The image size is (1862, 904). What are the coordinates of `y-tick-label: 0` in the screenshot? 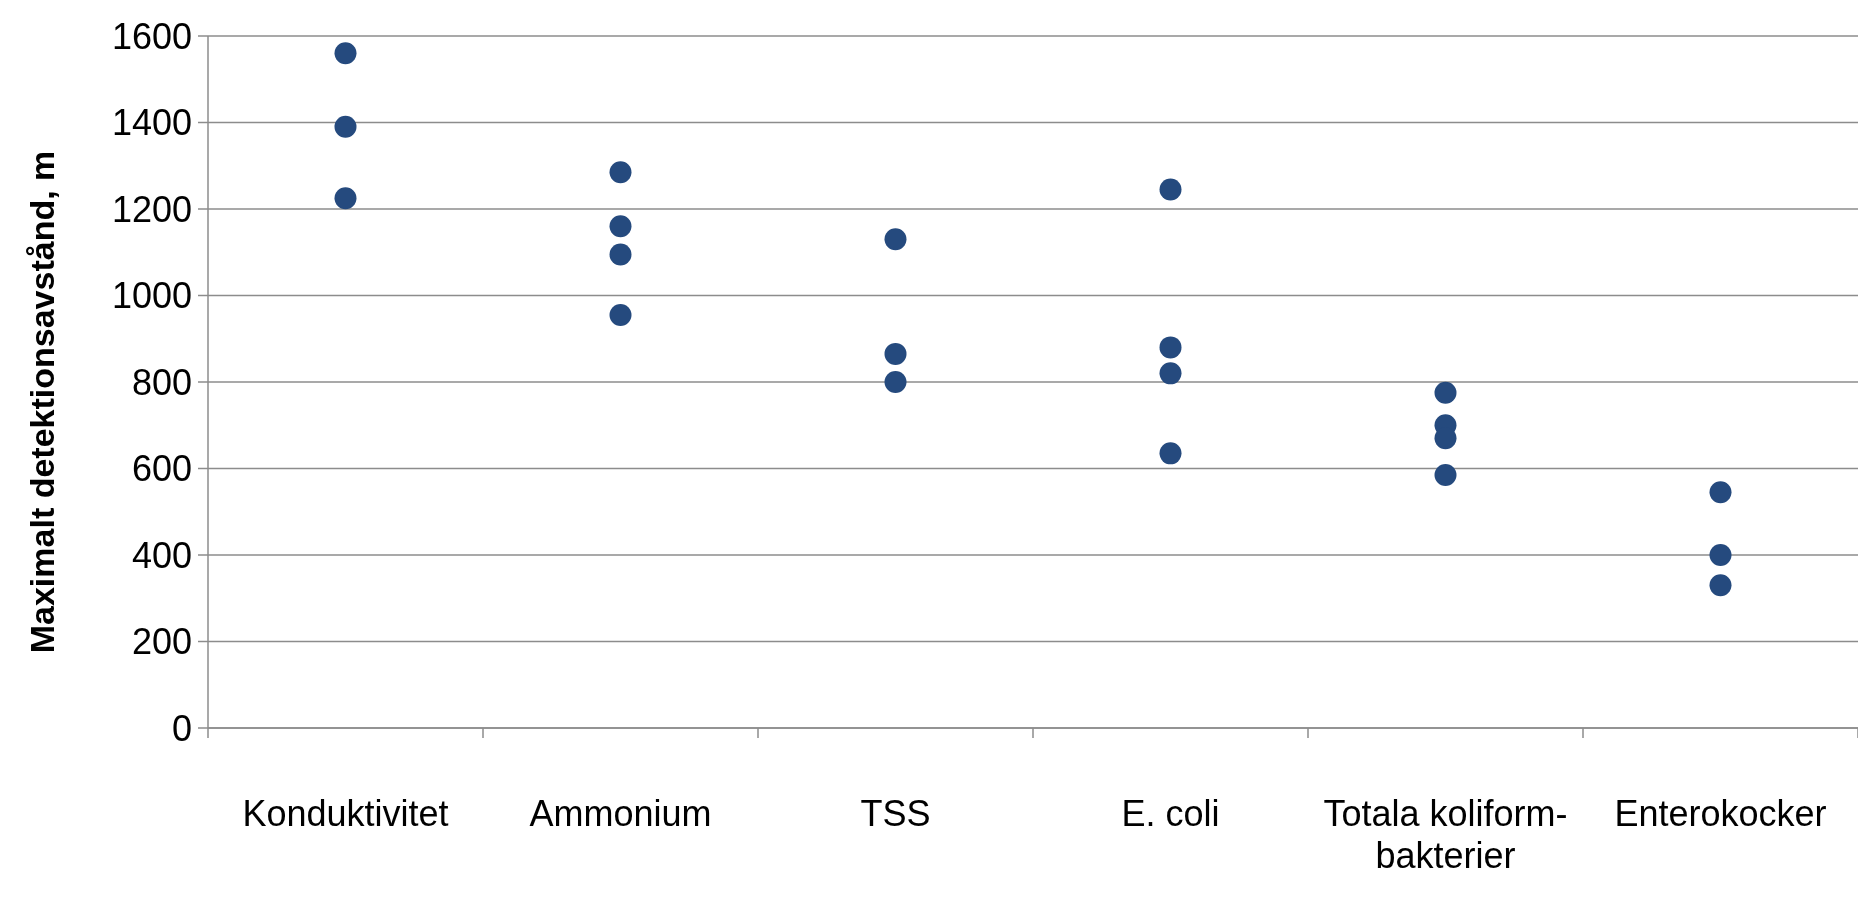 It's located at (181, 728).